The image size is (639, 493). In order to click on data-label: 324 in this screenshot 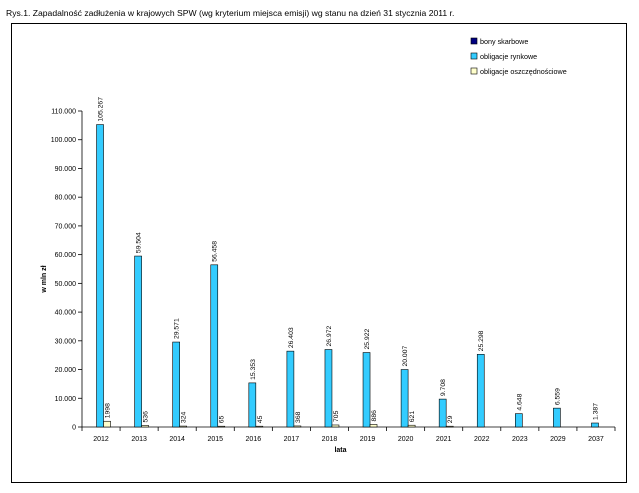, I will do `click(184, 418)`.